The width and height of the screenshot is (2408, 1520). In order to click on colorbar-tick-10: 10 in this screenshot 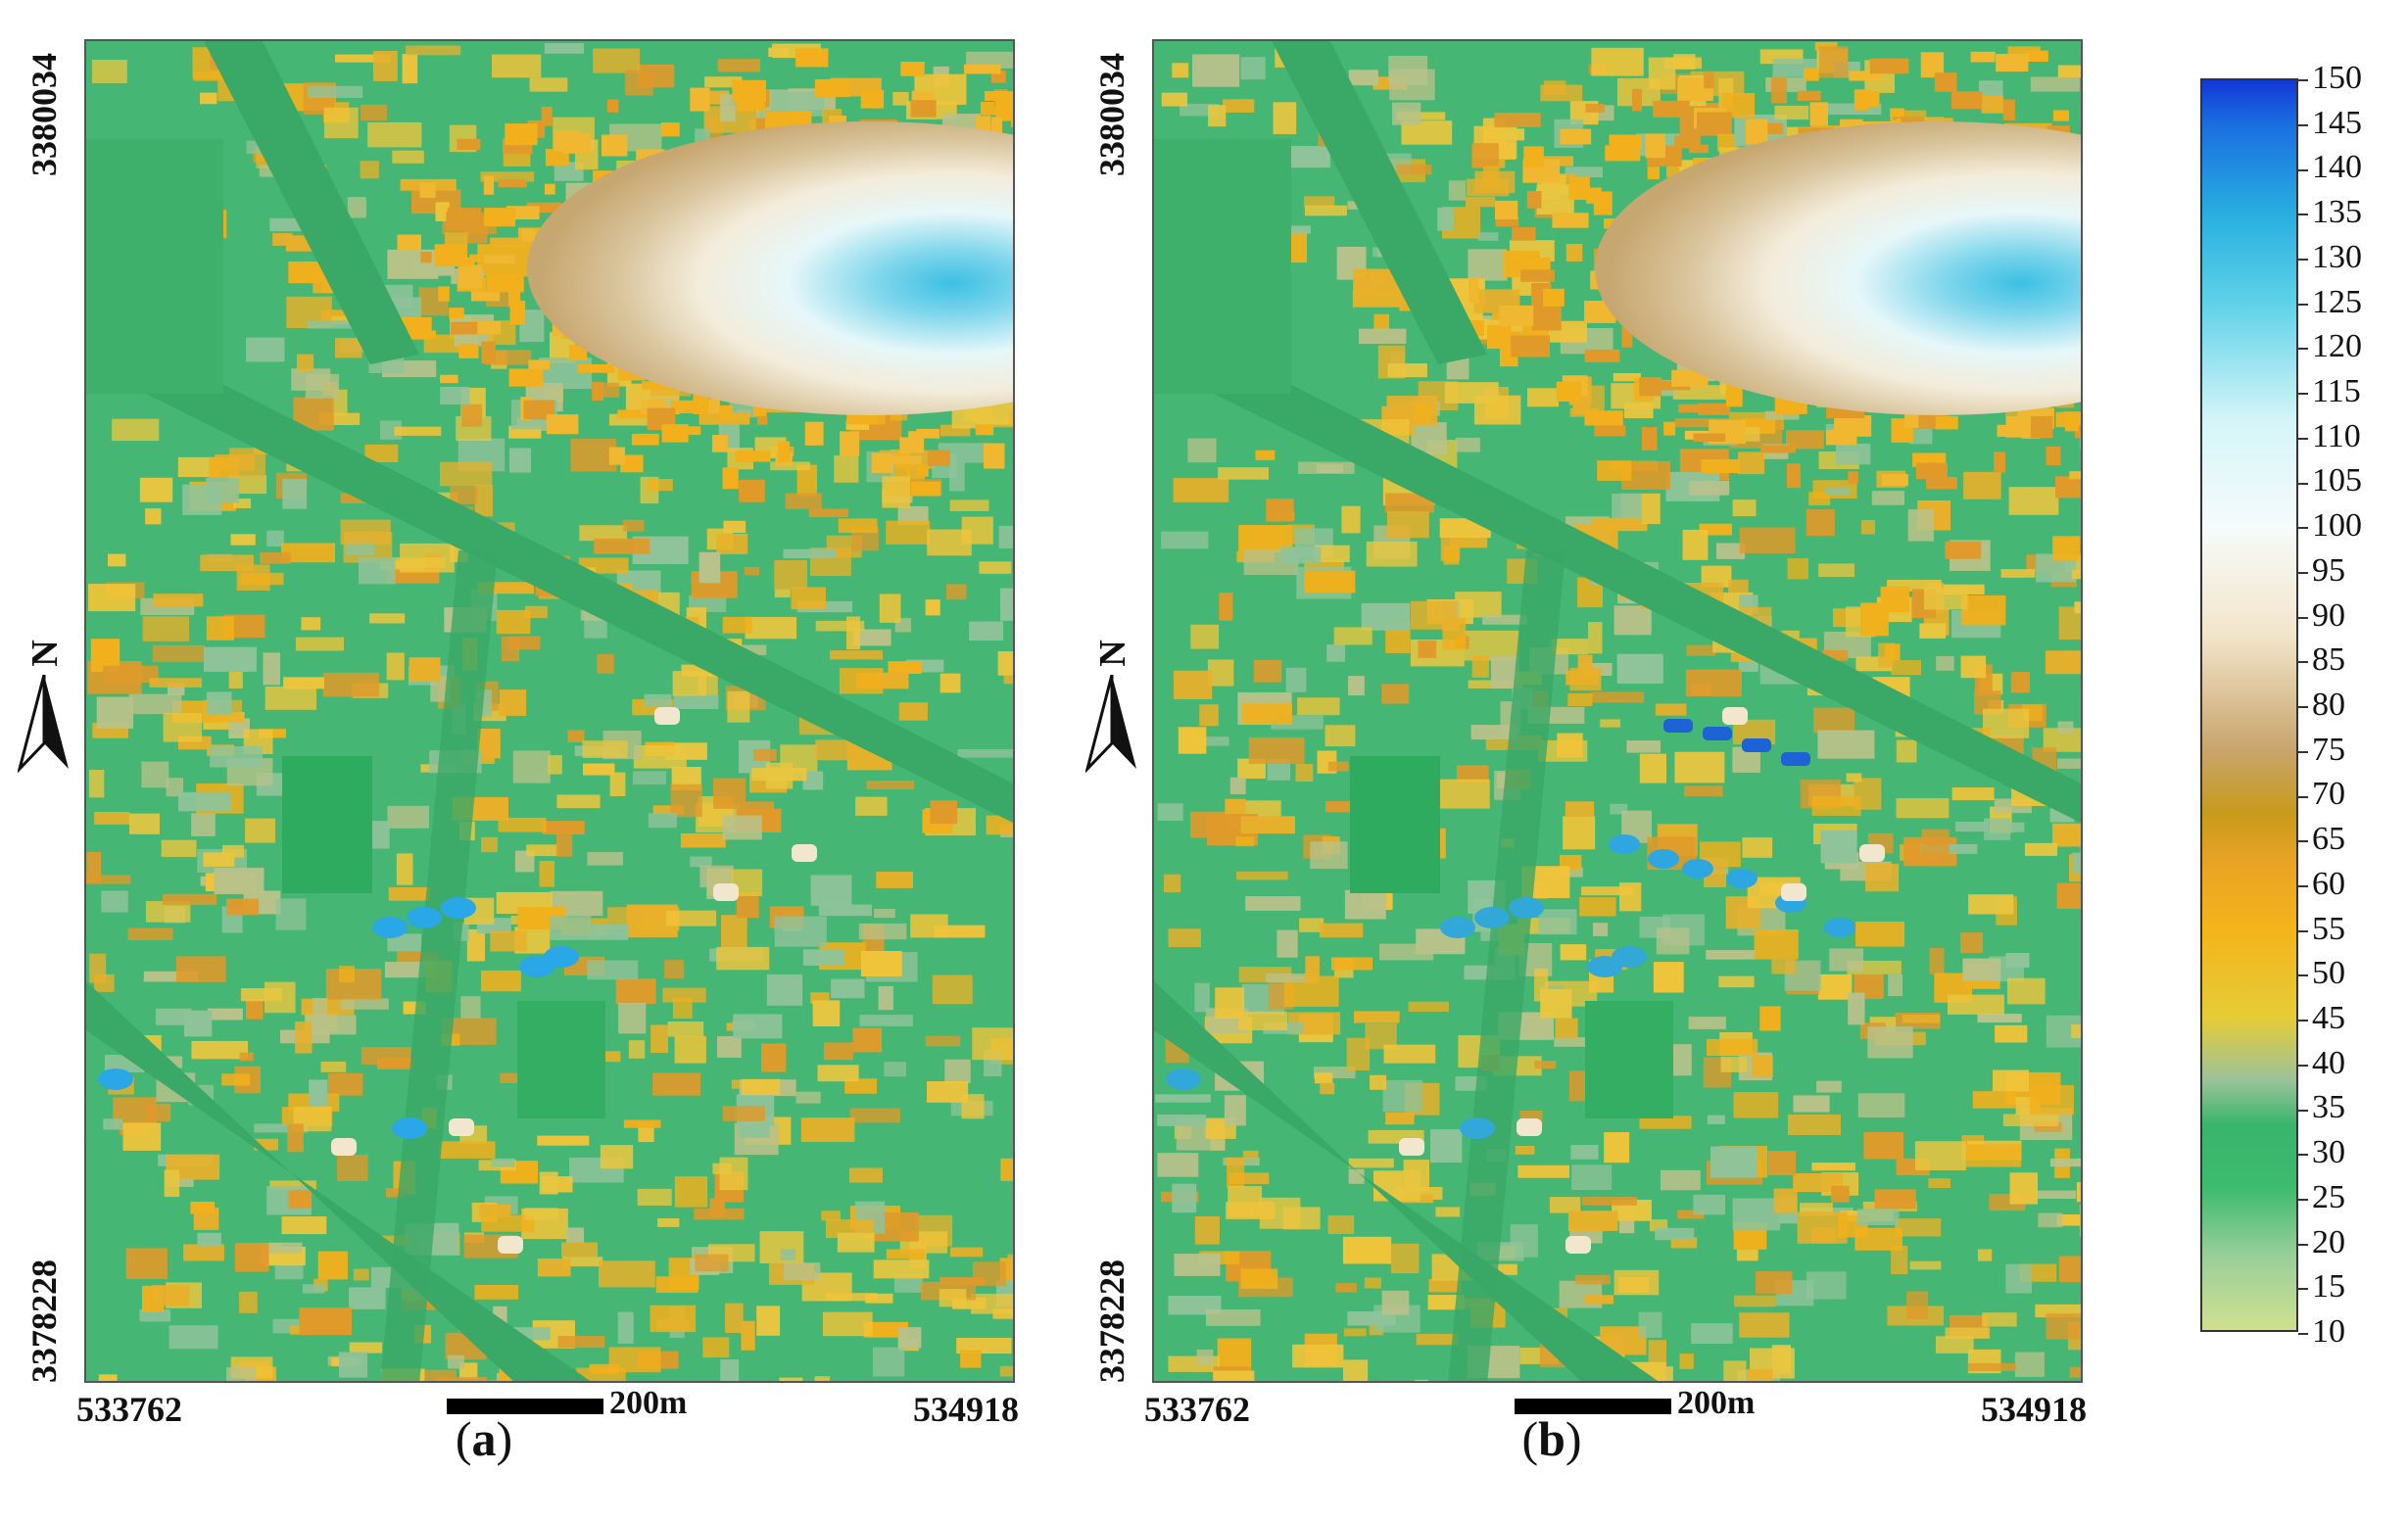, I will do `click(2321, 1332)`.